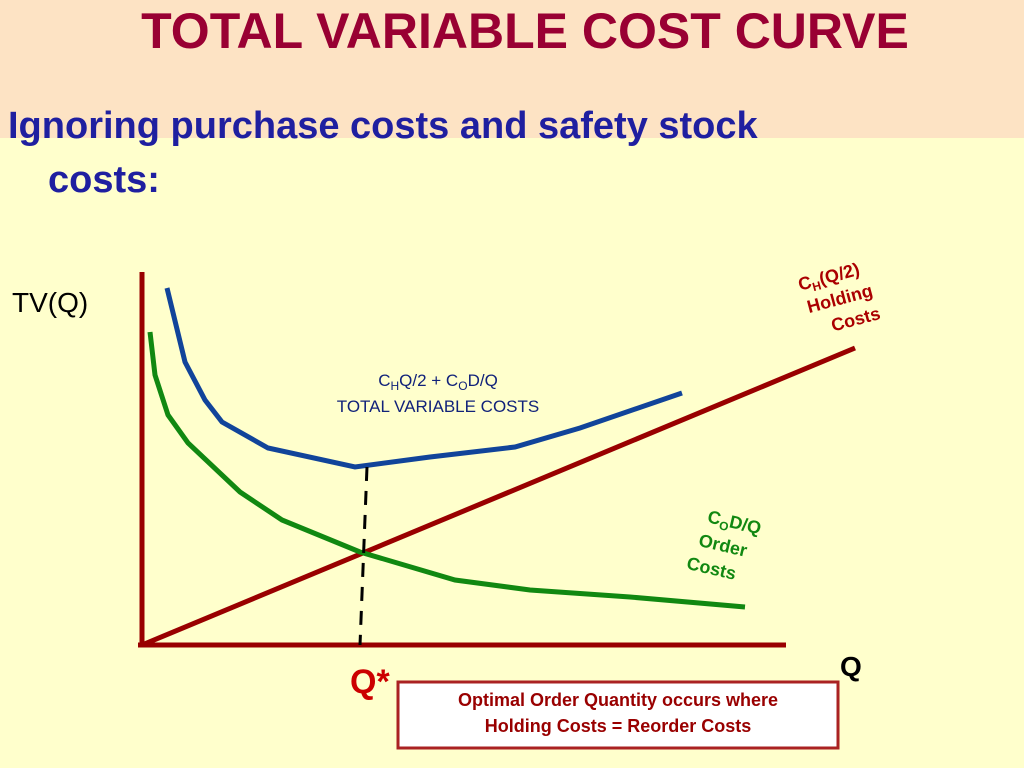 Image resolution: width=1024 pixels, height=768 pixels. I want to click on total-cost-curve, so click(423, 378).